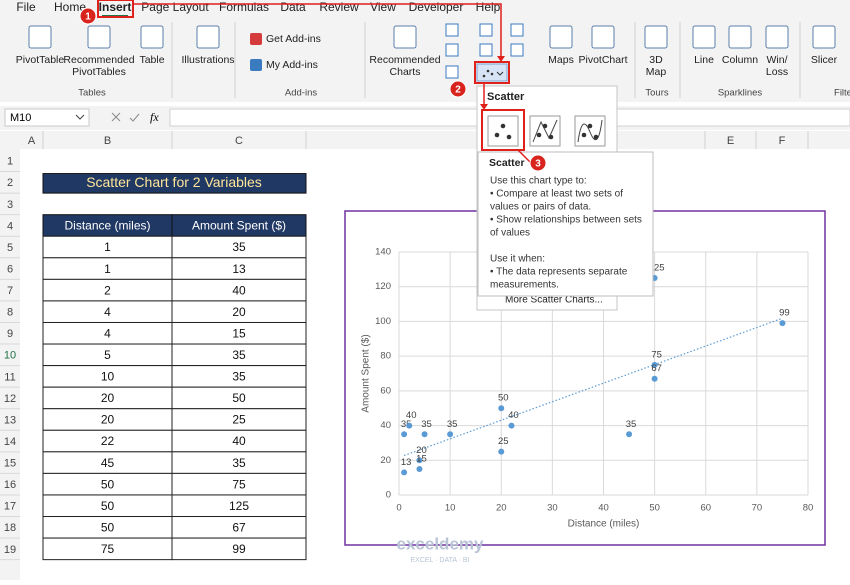 Image resolution: width=850 pixels, height=585 pixels. What do you see at coordinates (293, 39) in the screenshot?
I see `ribbon-button-label: Get Add-ins` at bounding box center [293, 39].